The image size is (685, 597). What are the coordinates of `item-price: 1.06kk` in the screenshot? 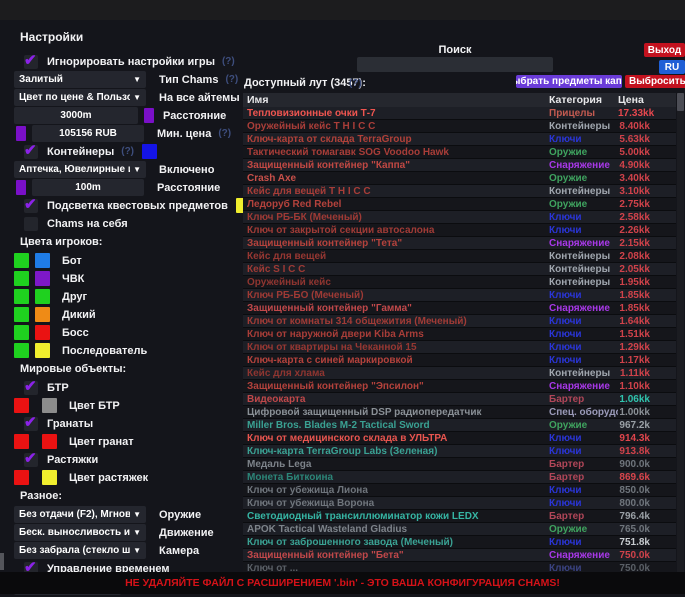 It's located at (634, 399).